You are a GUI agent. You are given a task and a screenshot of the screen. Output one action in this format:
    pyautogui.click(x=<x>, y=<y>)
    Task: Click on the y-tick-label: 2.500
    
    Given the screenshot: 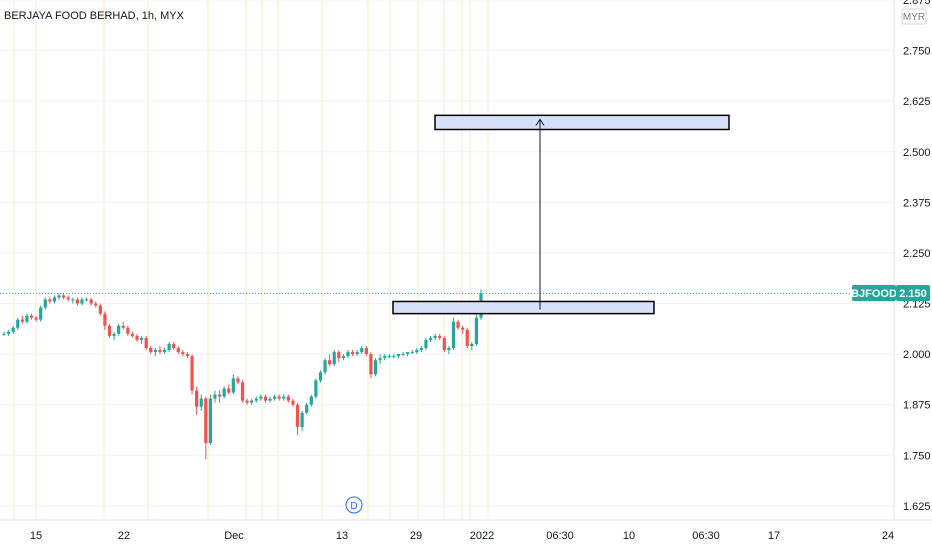 What is the action you would take?
    pyautogui.click(x=917, y=153)
    